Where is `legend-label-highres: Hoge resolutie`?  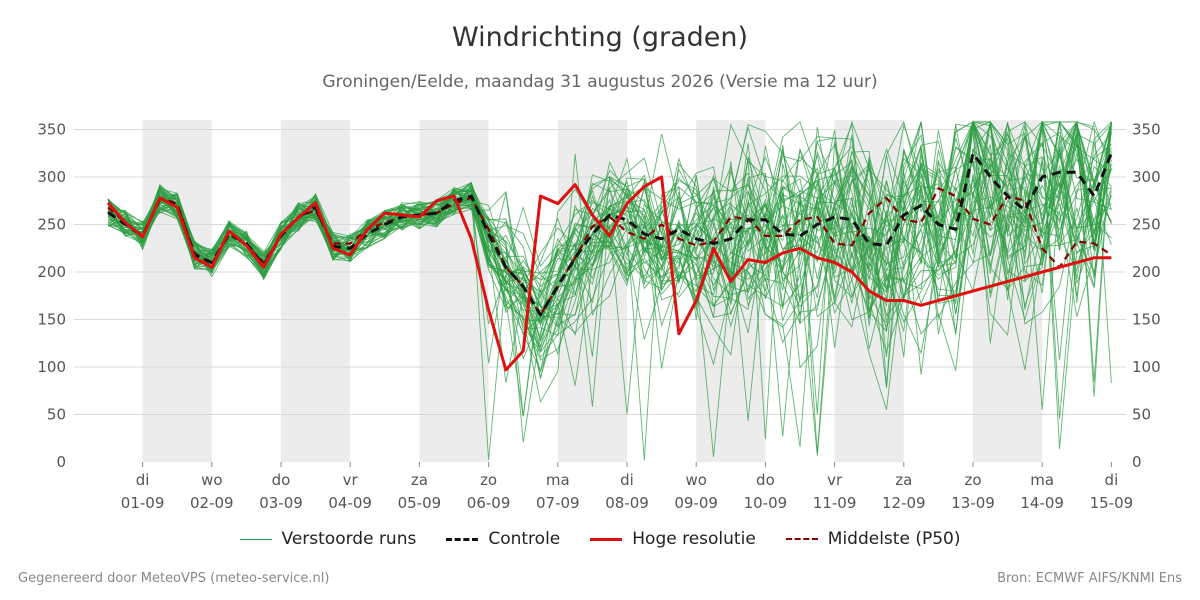 legend-label-highres: Hoge resolutie is located at coordinates (694, 539).